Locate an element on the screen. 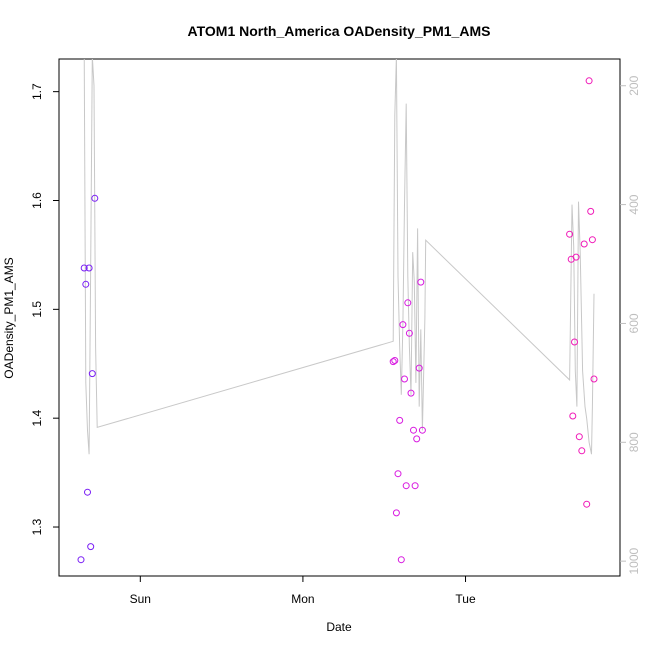 This screenshot has height=650, width=650. y-tick-label: 1.5 is located at coordinates (37, 309).